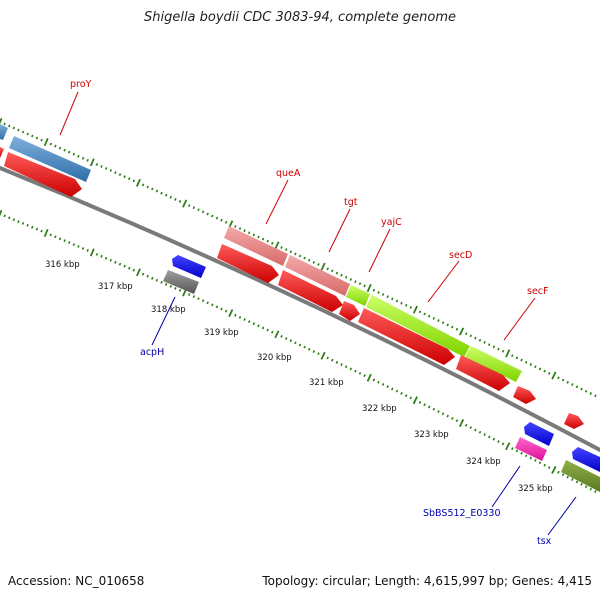 The image size is (600, 600). Describe the element at coordinates (50, 159) in the screenshot. I see `gene-feature-proY` at that location.